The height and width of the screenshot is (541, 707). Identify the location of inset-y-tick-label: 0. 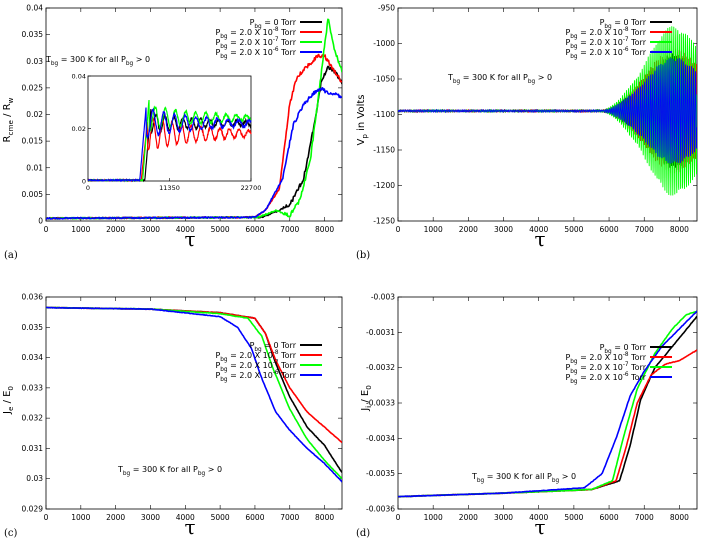
(84, 182).